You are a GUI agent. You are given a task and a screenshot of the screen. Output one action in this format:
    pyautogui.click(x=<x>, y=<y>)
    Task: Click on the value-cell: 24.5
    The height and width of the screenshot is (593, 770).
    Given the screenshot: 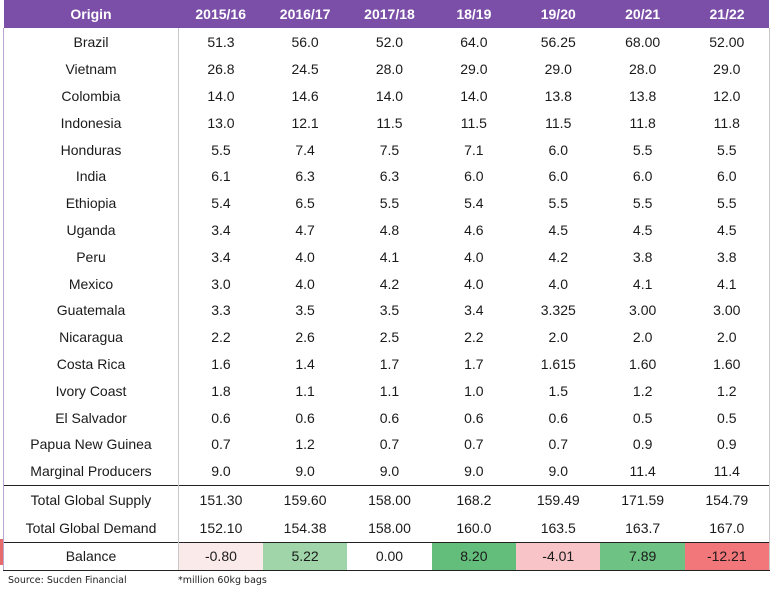 What is the action you would take?
    pyautogui.click(x=305, y=69)
    